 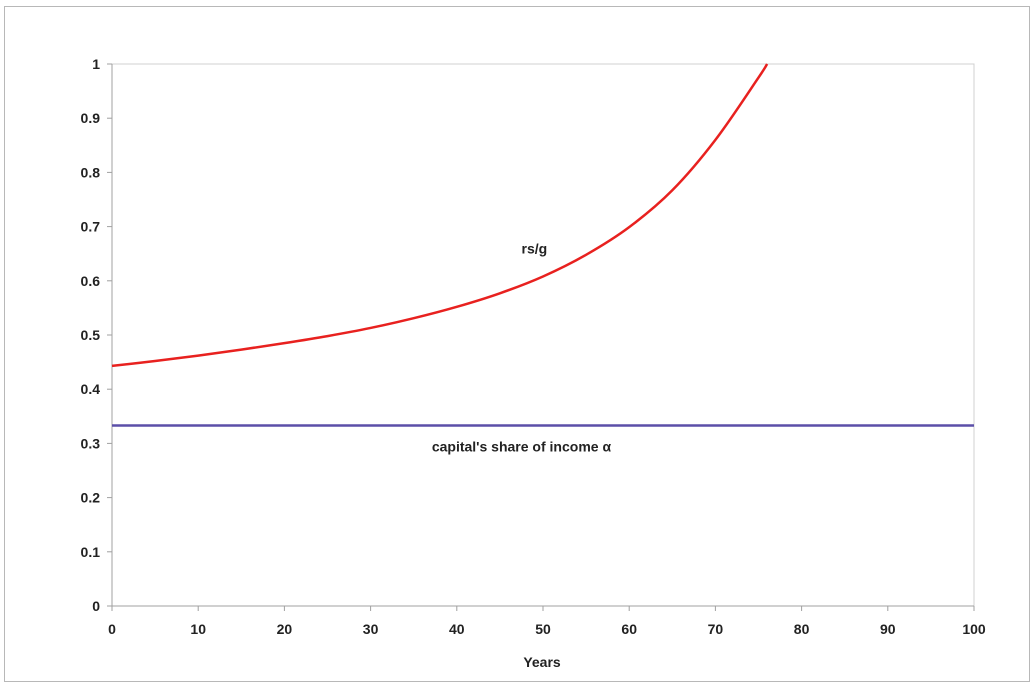 I want to click on x-axis-title: Years, so click(x=542, y=662).